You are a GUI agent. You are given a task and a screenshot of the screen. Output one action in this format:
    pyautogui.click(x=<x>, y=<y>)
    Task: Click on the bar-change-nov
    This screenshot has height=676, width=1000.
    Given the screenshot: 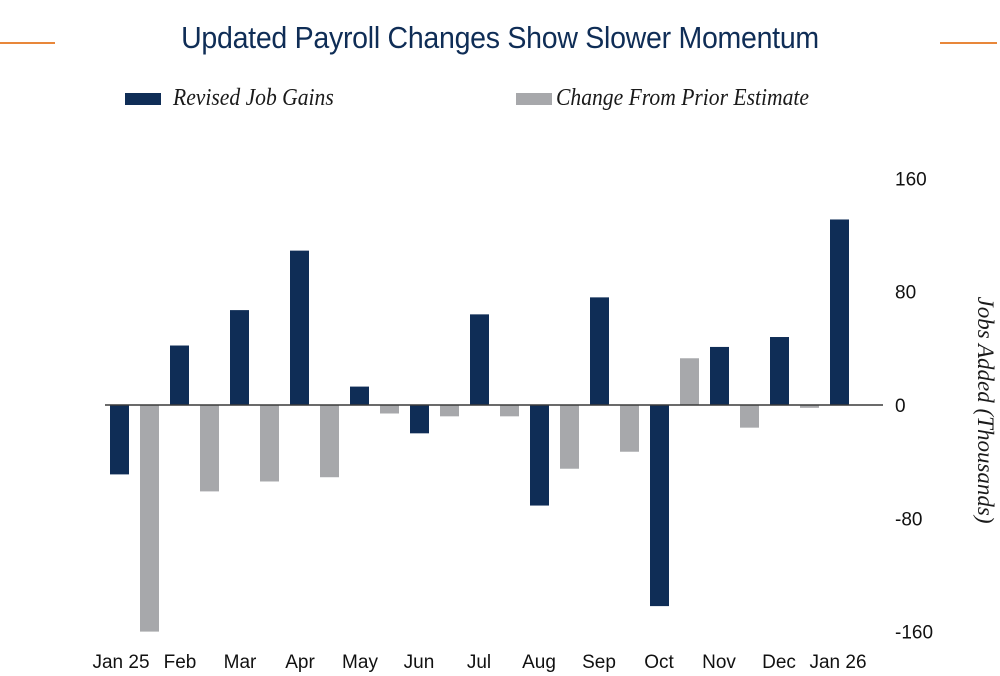 What is the action you would take?
    pyautogui.click(x=749, y=416)
    